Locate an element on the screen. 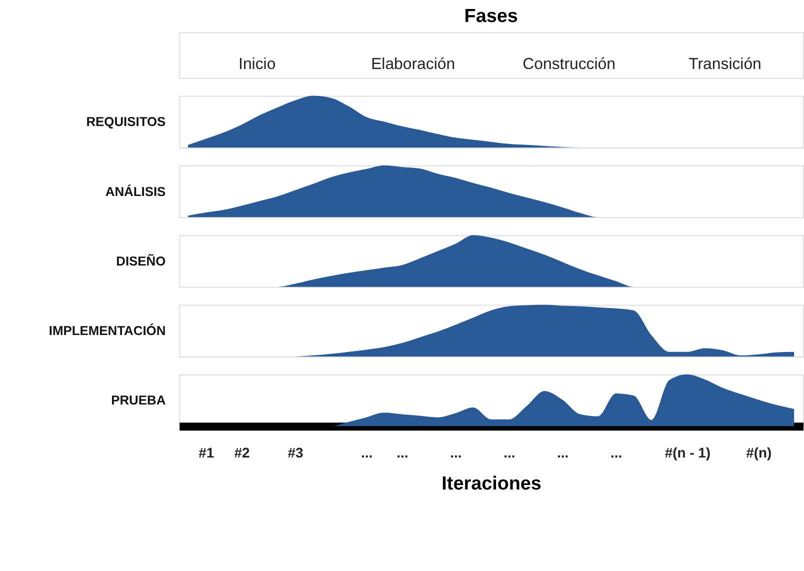 The height and width of the screenshot is (571, 804). y-axis-title: PRUEBA is located at coordinates (138, 400).